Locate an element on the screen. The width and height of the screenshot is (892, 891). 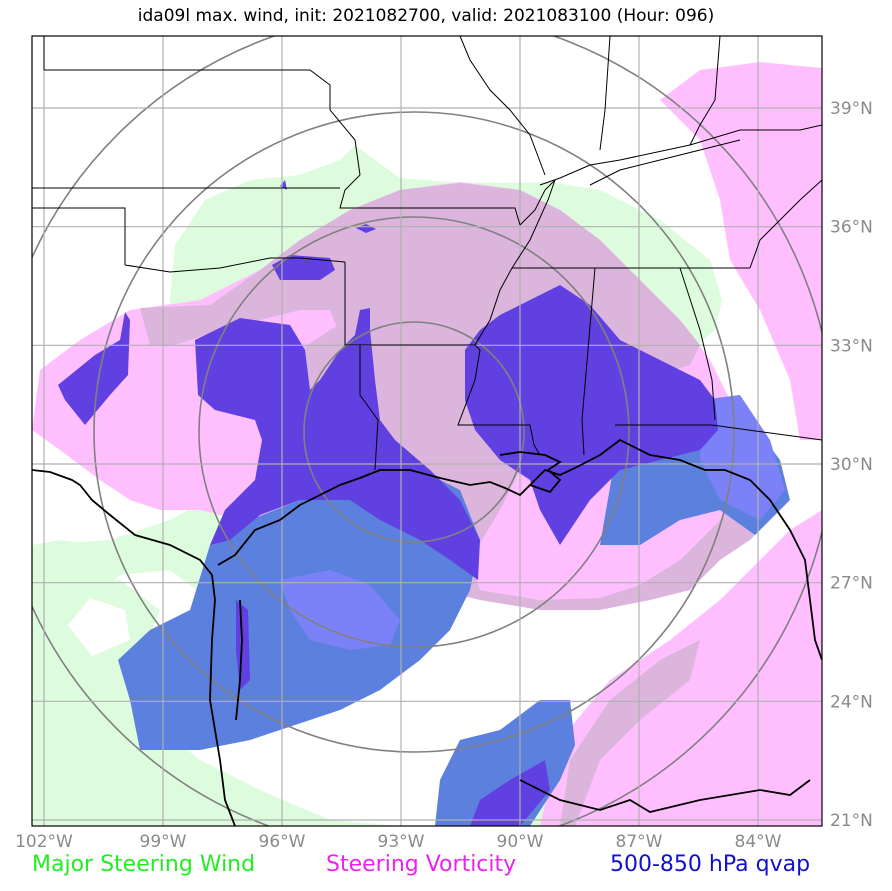
longitude-tick-label: 90°W is located at coordinates (520, 842).